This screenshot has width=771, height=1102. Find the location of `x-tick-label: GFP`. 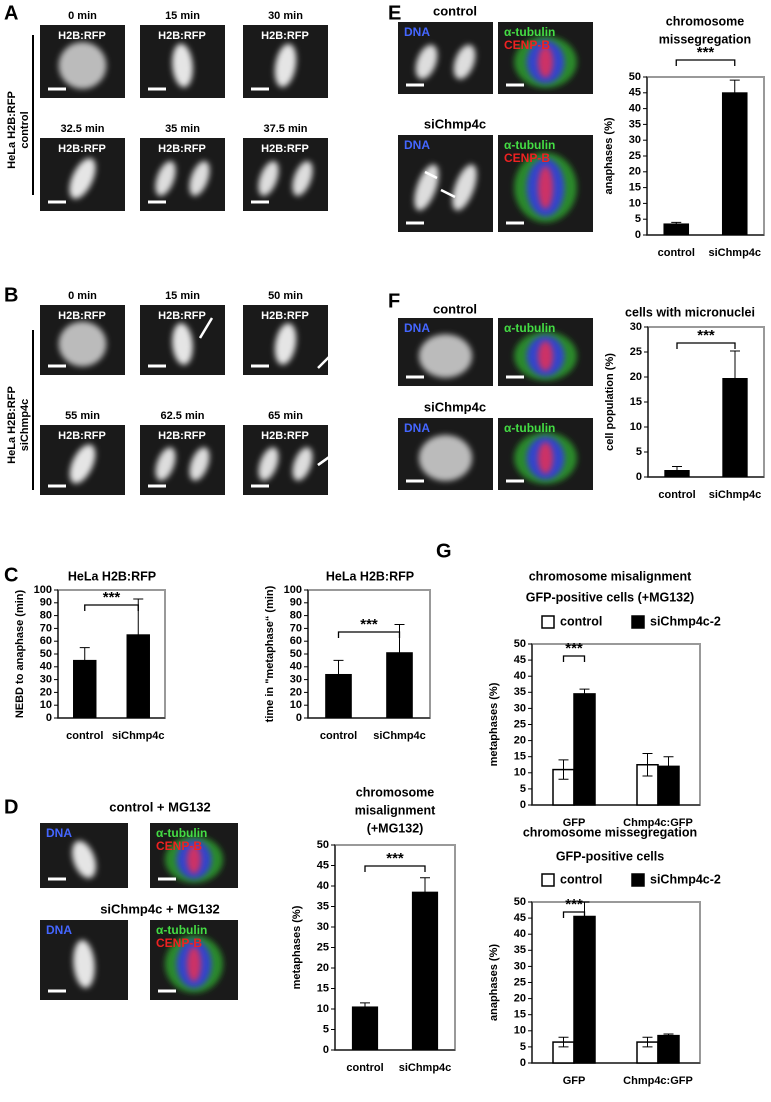

x-tick-label: GFP is located at coordinates (574, 823).